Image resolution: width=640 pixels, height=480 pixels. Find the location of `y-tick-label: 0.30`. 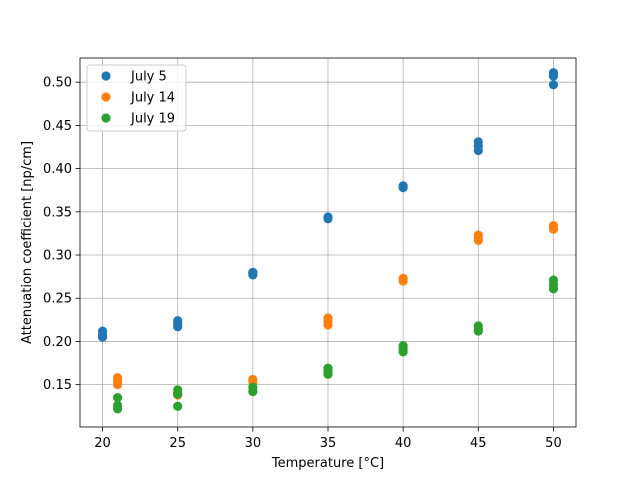

y-tick-label: 0.30 is located at coordinates (57, 256).